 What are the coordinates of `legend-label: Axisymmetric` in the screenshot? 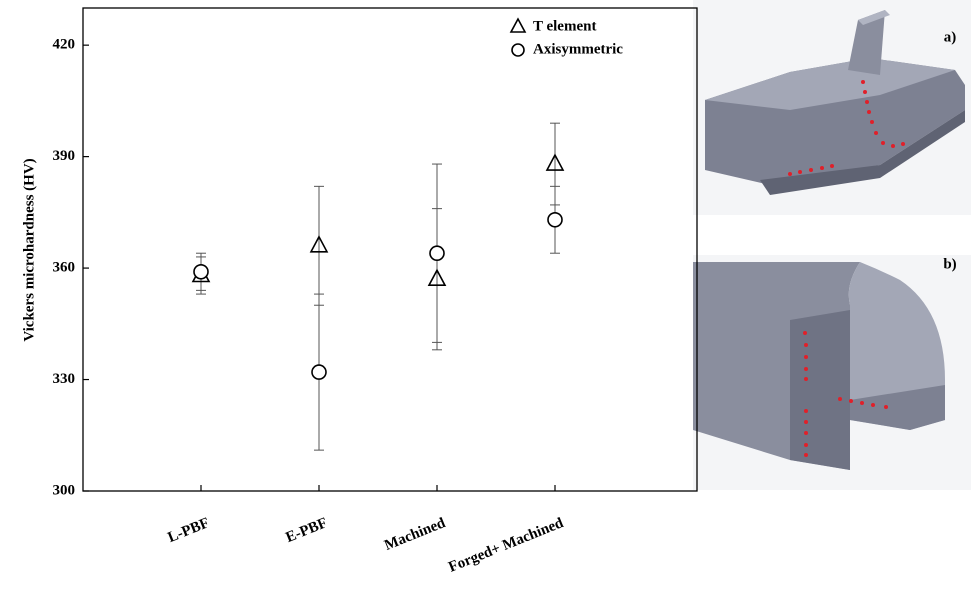 It's located at (578, 49).